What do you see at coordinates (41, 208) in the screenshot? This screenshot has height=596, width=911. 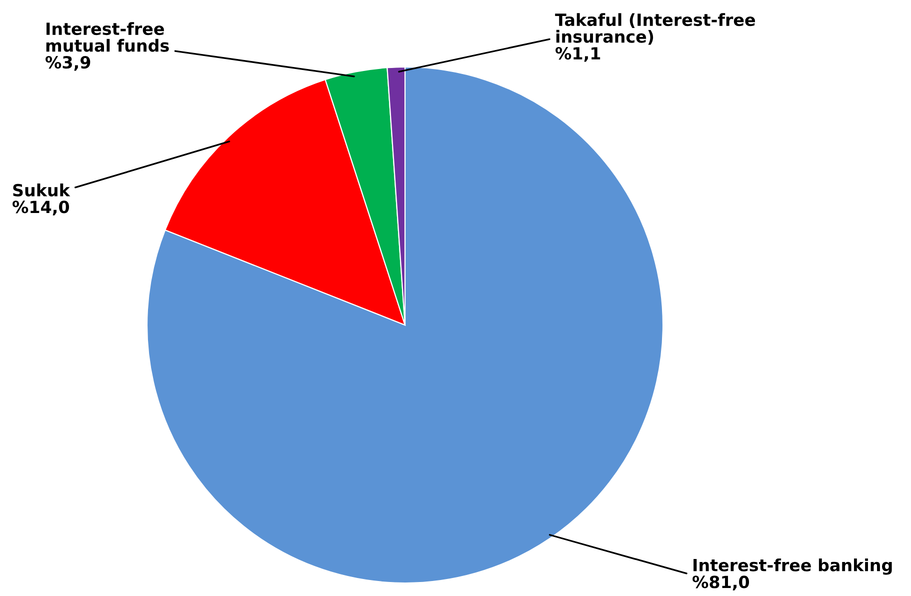 I see `data-label: %14,0` at bounding box center [41, 208].